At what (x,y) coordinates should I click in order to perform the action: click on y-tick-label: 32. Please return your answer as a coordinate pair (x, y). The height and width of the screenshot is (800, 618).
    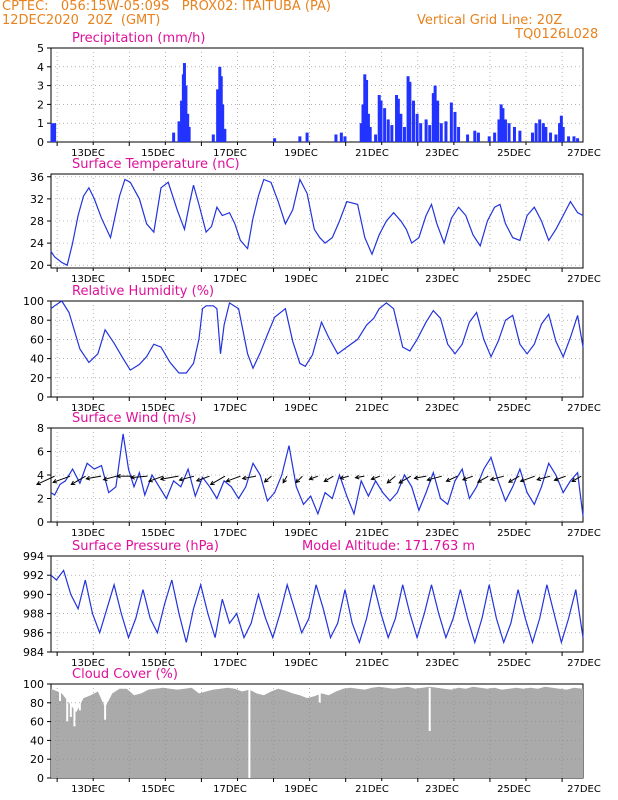
    Looking at the image, I should click on (37, 199).